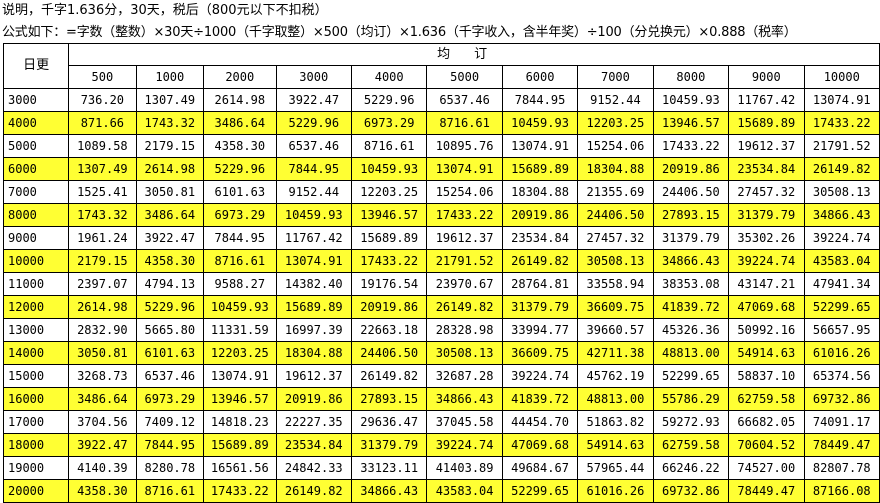 The height and width of the screenshot is (503, 880). Describe the element at coordinates (36, 238) in the screenshot. I see `daily-update-cell: 9000` at that location.